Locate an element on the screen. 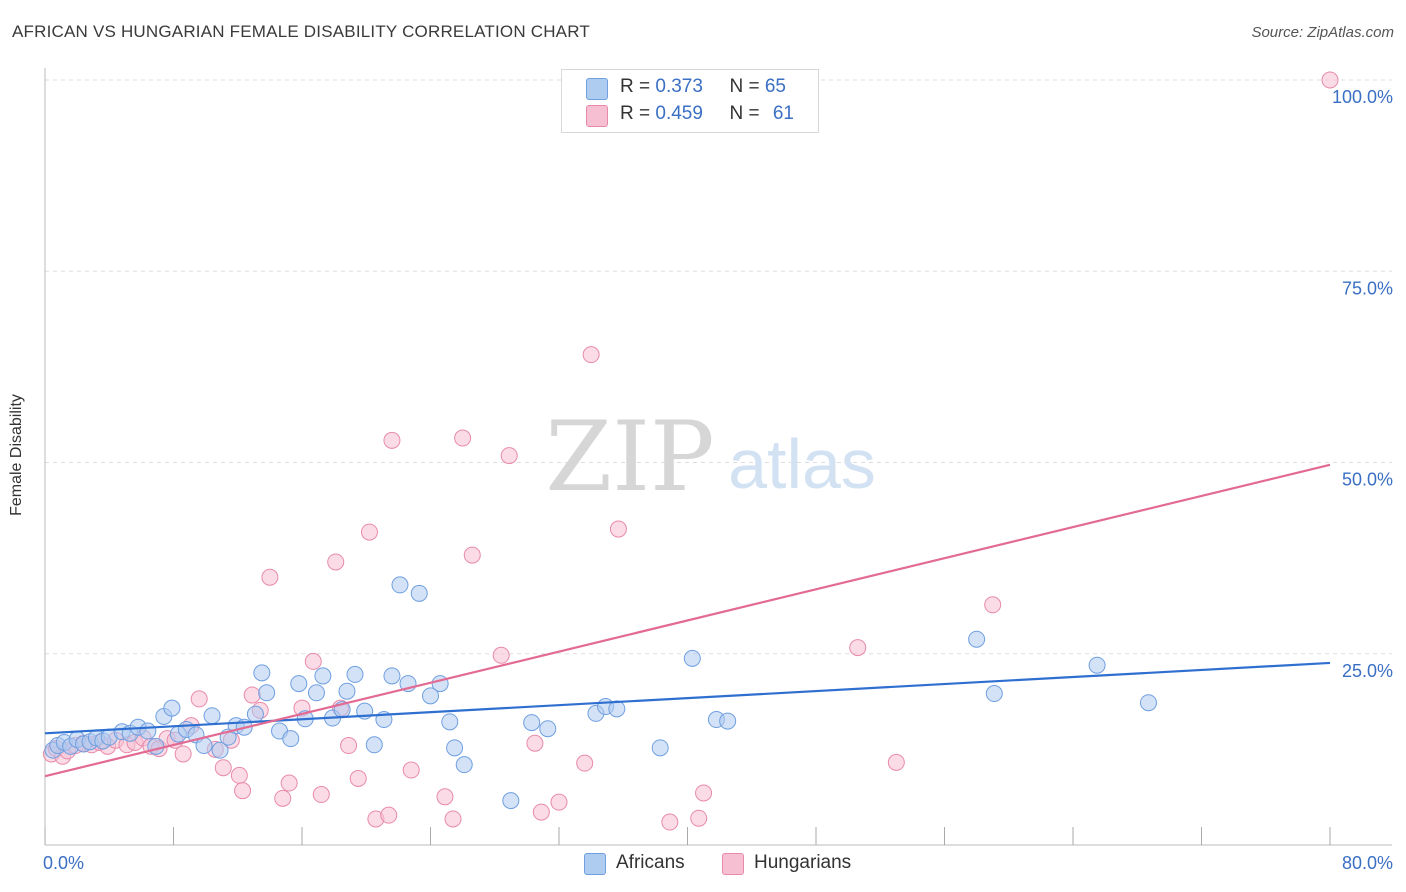 Image resolution: width=1406 pixels, height=892 pixels. legend-africans-n-label: N = is located at coordinates (747, 86).